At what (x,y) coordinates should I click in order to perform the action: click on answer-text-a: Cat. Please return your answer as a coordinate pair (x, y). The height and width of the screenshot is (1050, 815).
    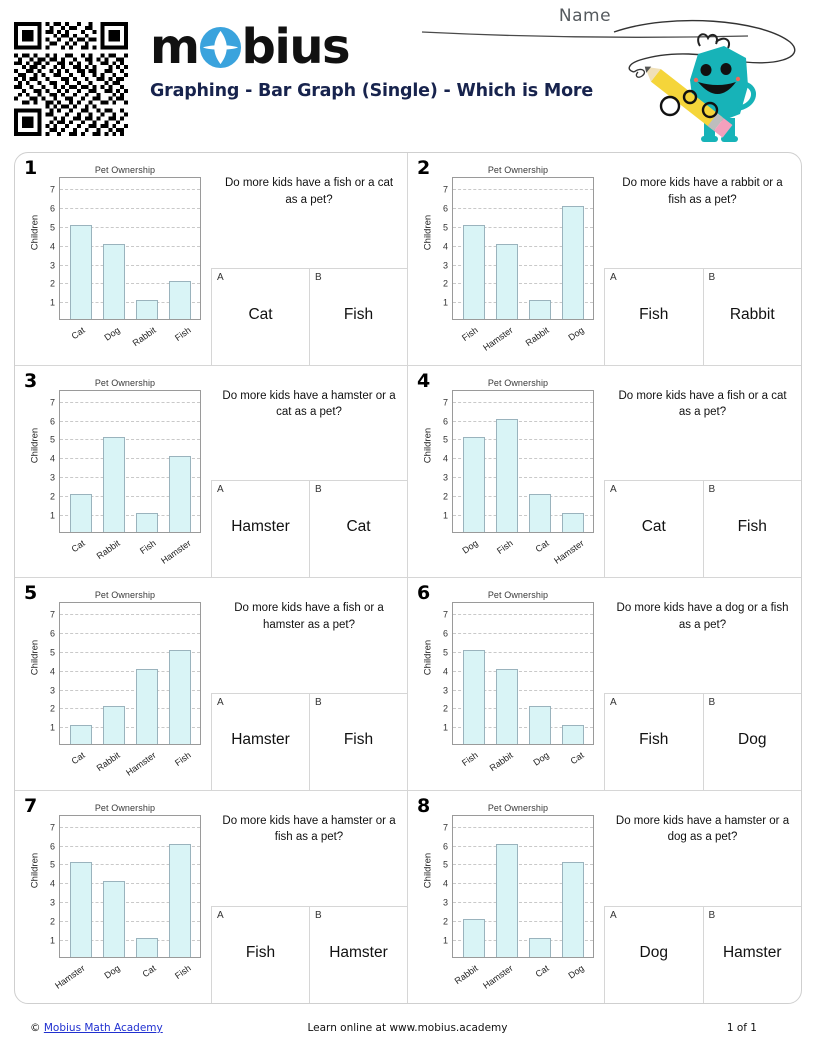
    Looking at the image, I should click on (653, 526).